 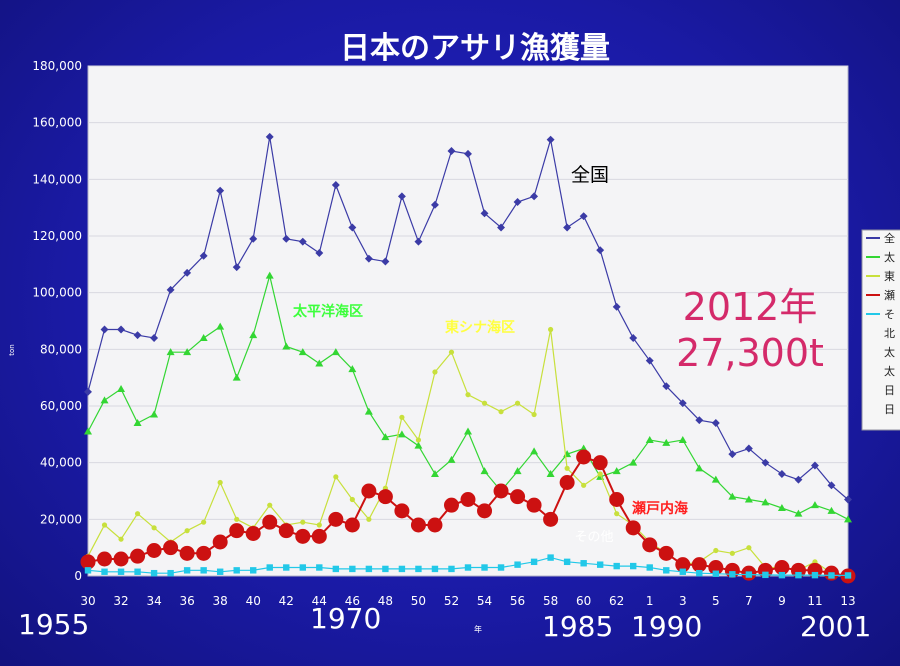 I want to click on y-tick-label: 60,000, so click(x=61, y=406).